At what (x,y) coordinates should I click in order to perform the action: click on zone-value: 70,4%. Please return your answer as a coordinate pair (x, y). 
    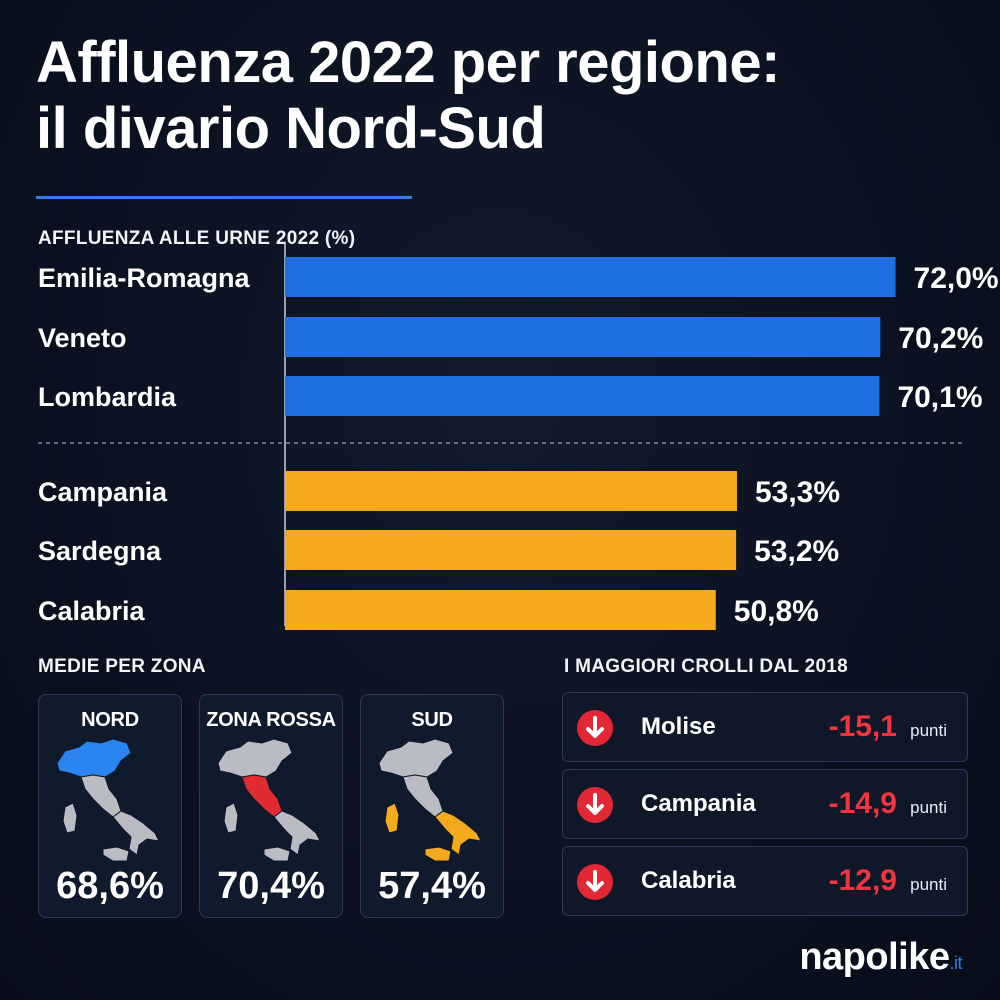
    Looking at the image, I should click on (271, 886).